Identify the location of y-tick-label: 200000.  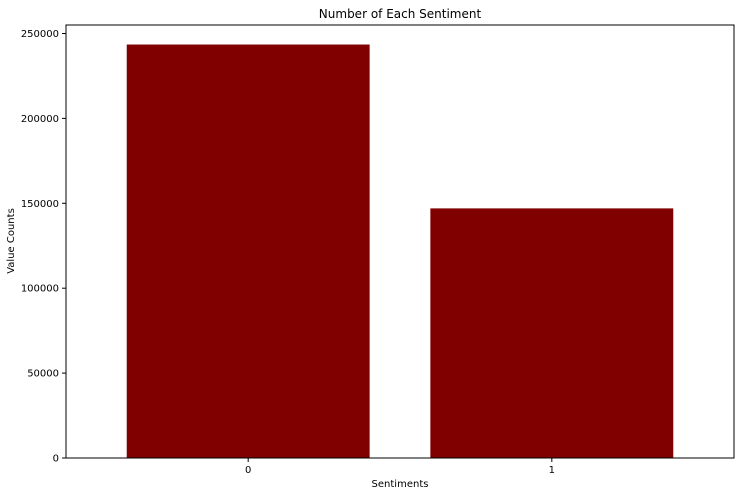
(40, 119).